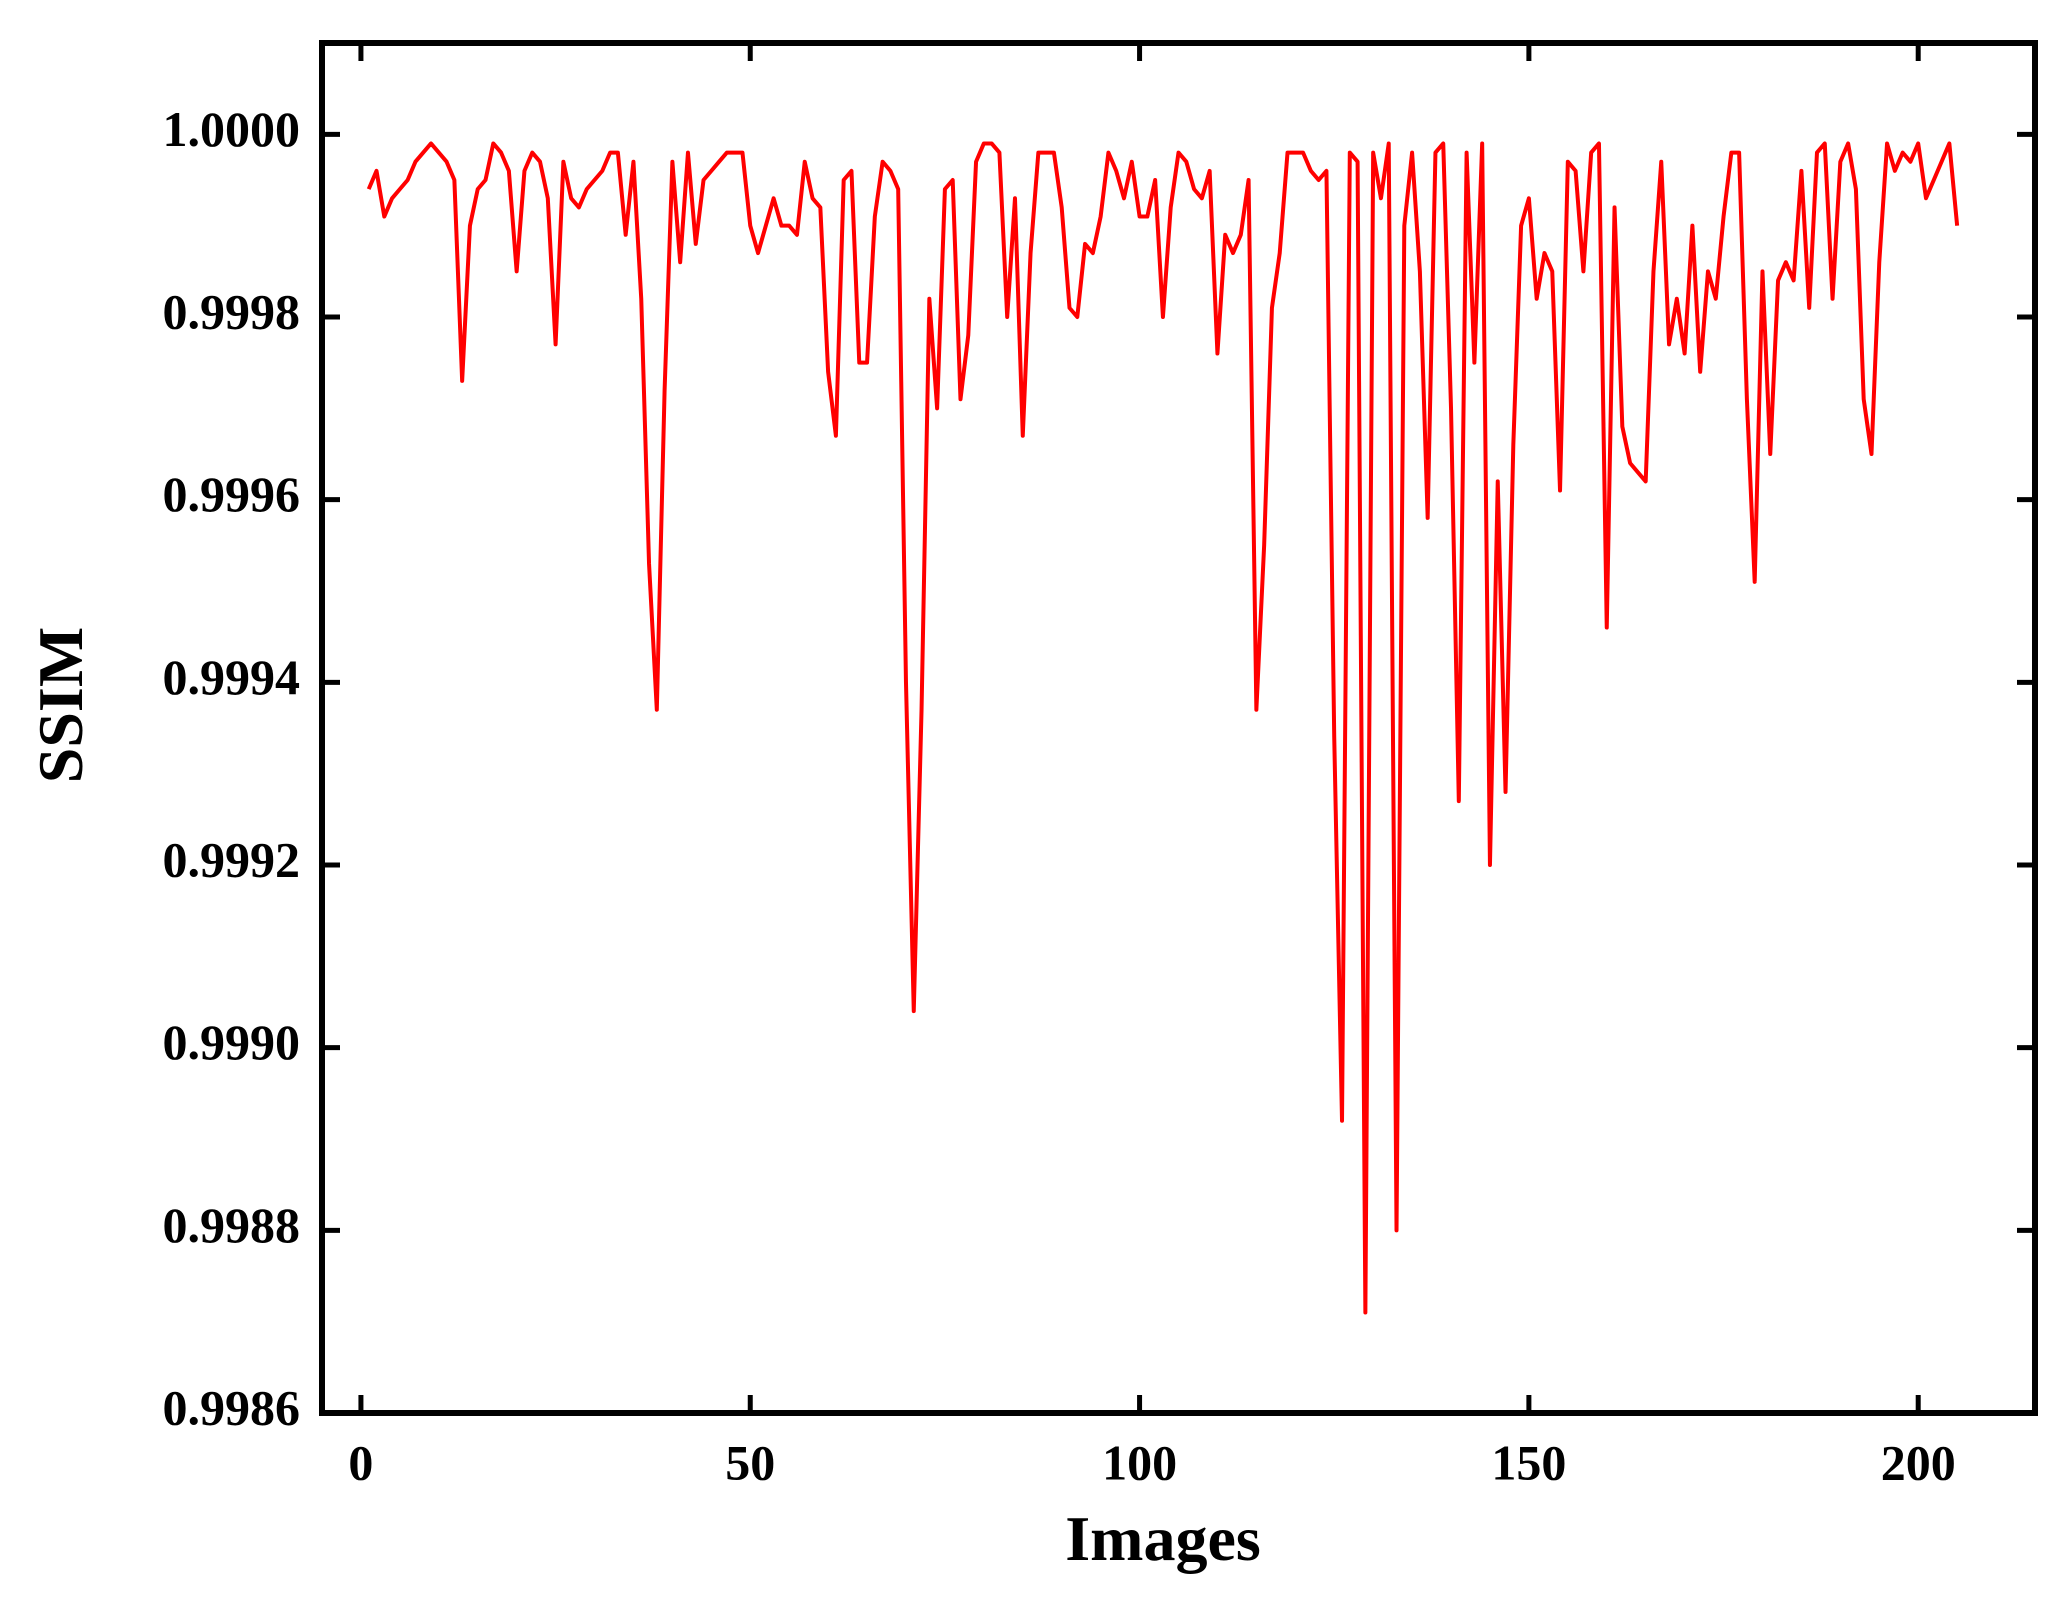 This screenshot has width=2066, height=1597. What do you see at coordinates (1163, 1538) in the screenshot?
I see `x-axis-title: Images` at bounding box center [1163, 1538].